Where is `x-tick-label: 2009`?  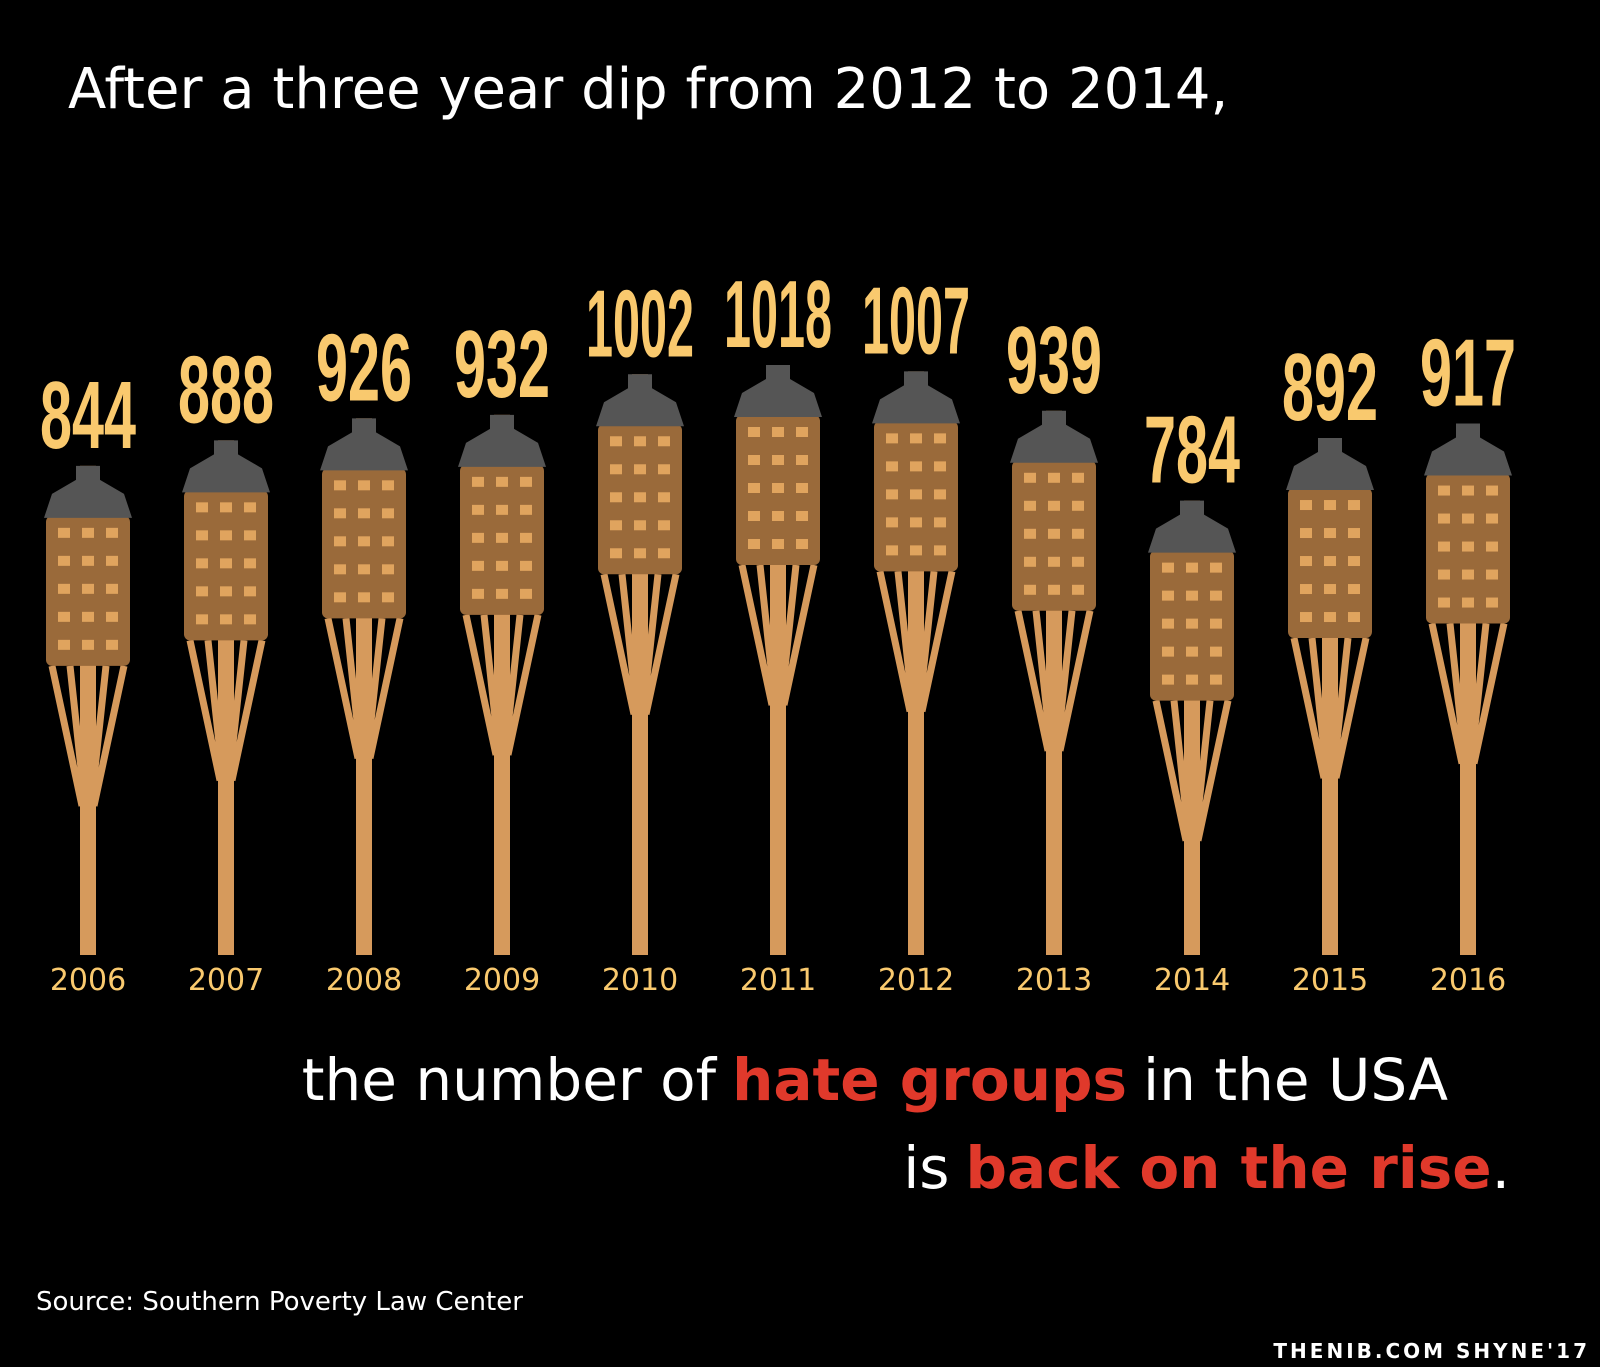 x-tick-label: 2009 is located at coordinates (502, 980).